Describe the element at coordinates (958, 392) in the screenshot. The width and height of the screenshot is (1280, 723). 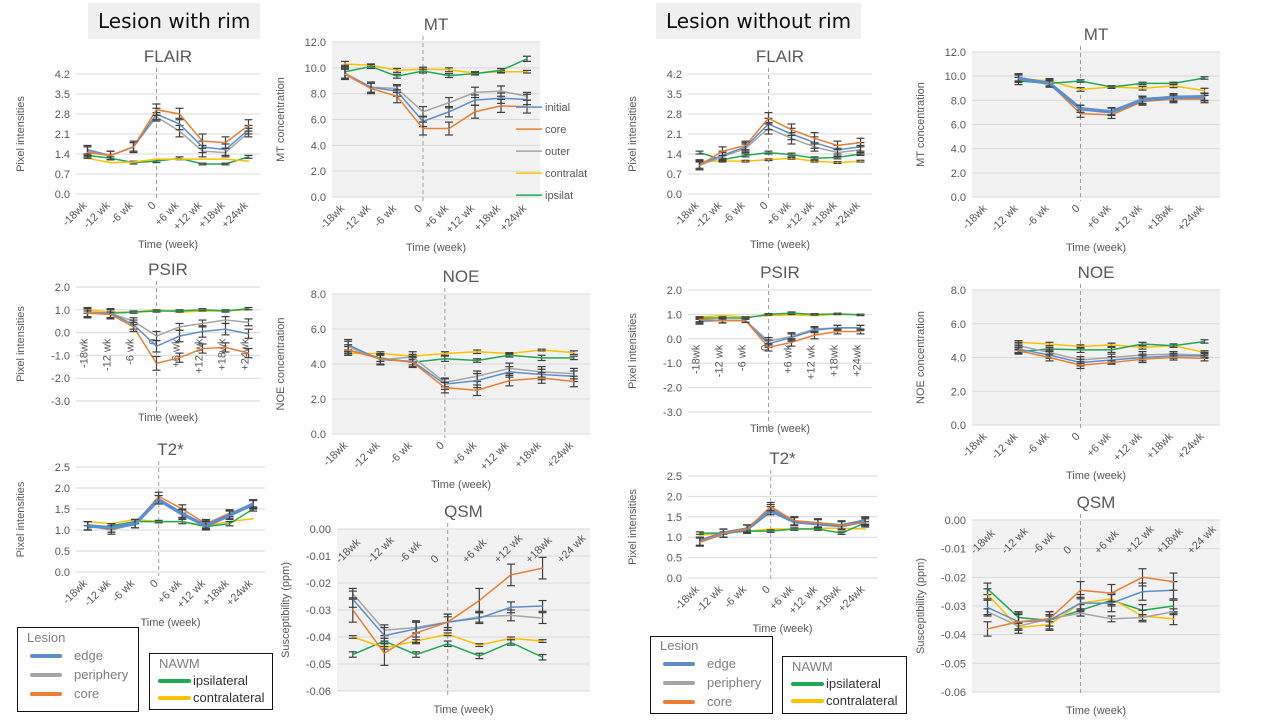
I see `y-tick-label: 2.0` at that location.